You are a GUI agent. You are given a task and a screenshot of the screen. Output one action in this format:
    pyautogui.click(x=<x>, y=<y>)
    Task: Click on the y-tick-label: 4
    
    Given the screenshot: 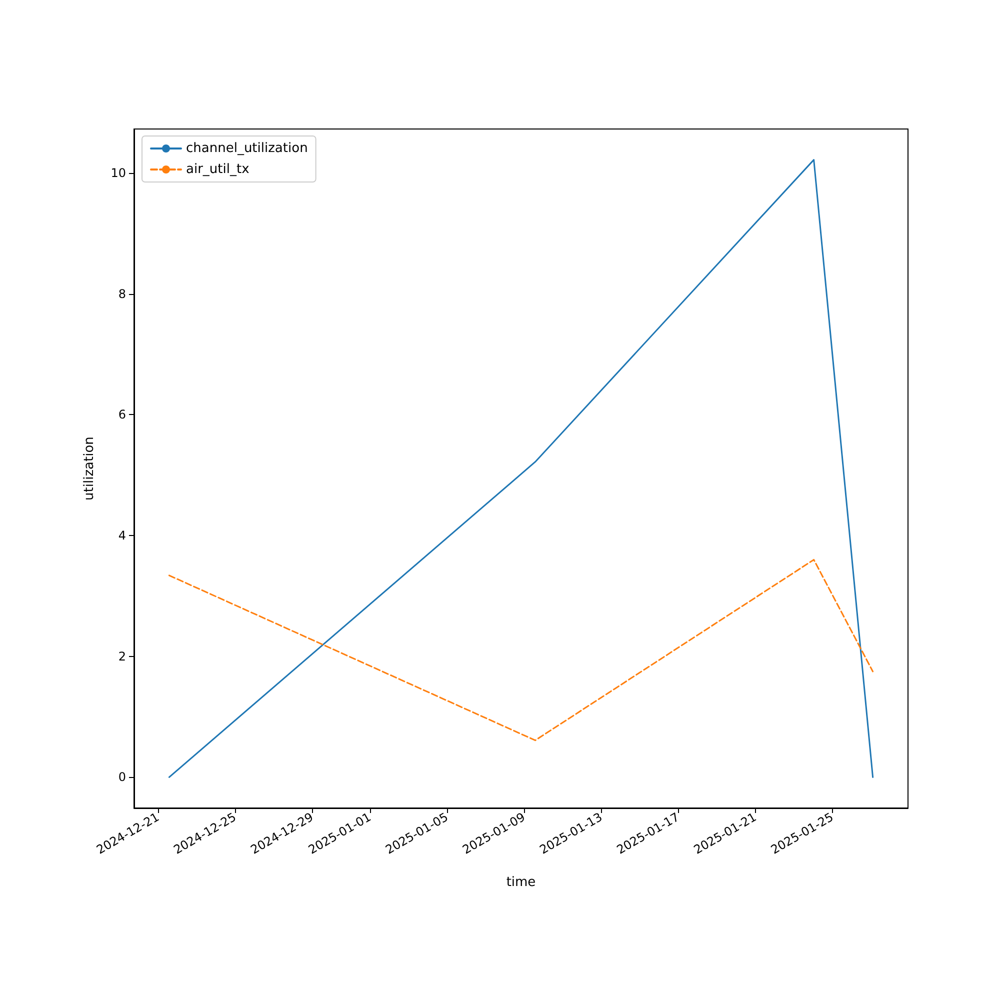 What is the action you would take?
    pyautogui.click(x=122, y=535)
    